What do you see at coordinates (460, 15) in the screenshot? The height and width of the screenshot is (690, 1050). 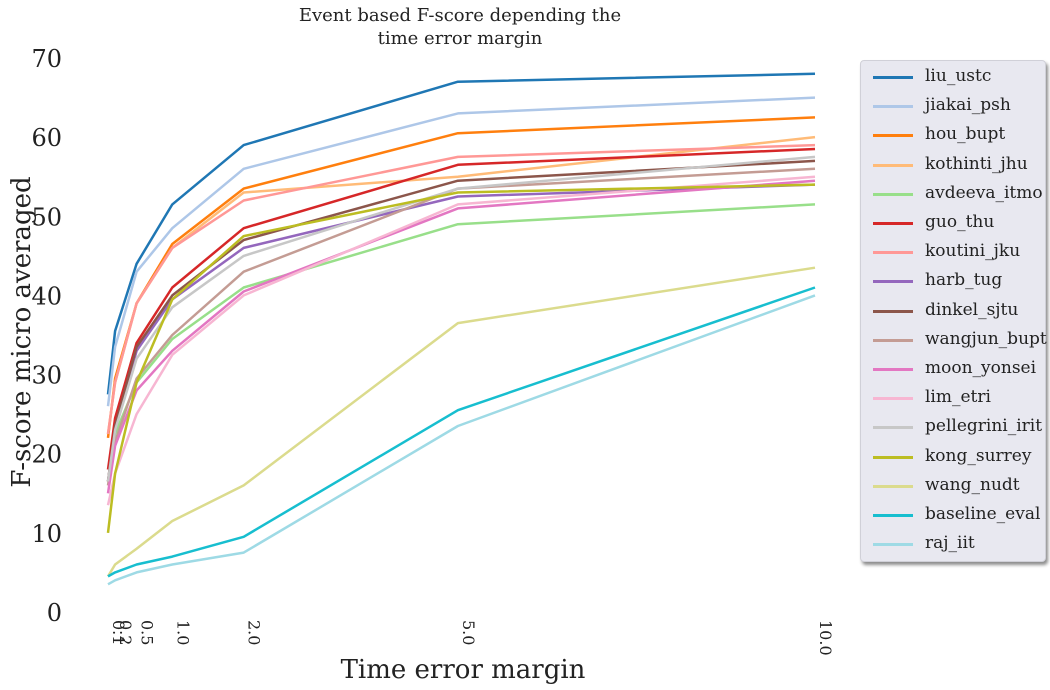 I see `chart-title-line-1: Event based F-score depending the` at bounding box center [460, 15].